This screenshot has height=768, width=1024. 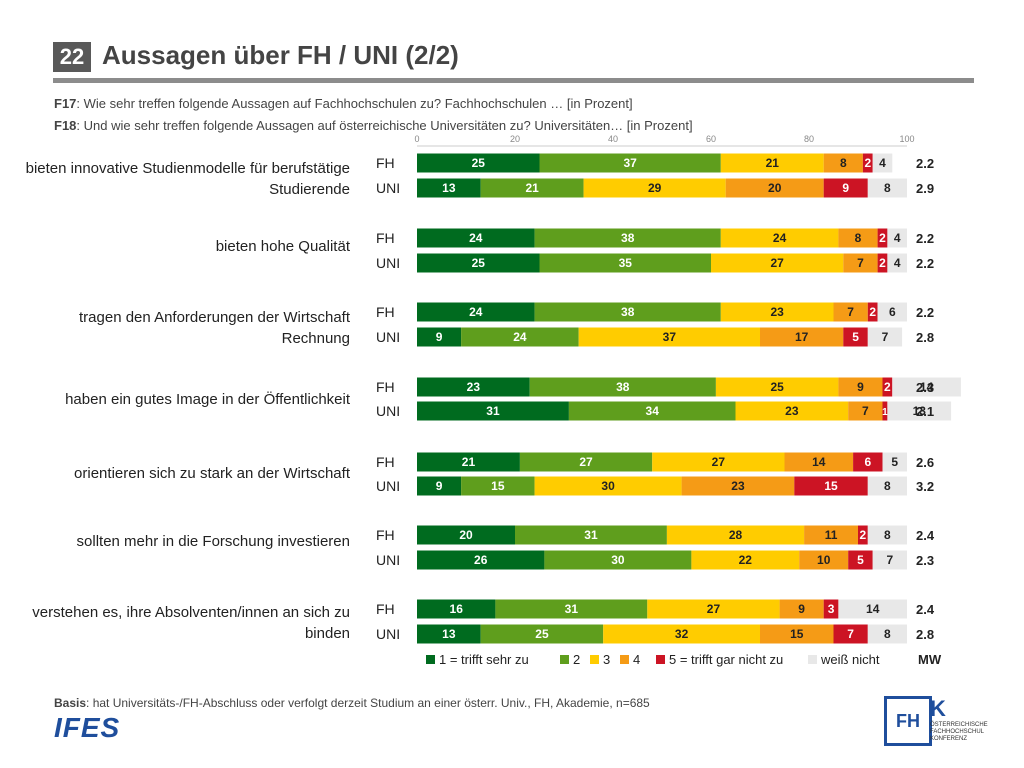 I want to click on x-tick-label: 80, so click(x=809, y=139).